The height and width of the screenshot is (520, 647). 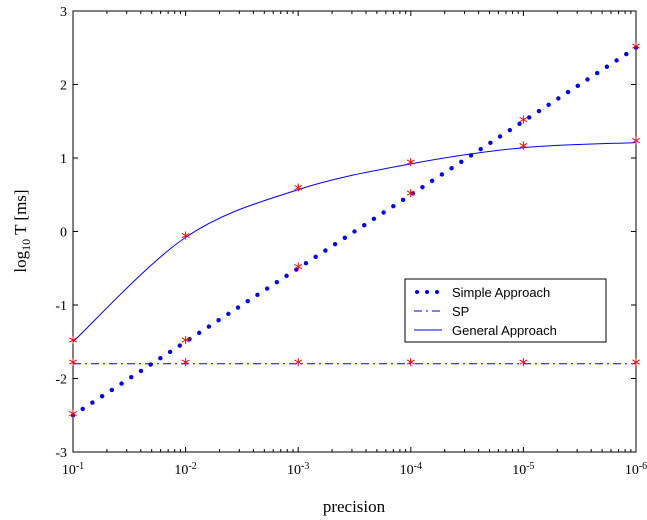 What do you see at coordinates (63, 159) in the screenshot?
I see `y-tick-label: 1` at bounding box center [63, 159].